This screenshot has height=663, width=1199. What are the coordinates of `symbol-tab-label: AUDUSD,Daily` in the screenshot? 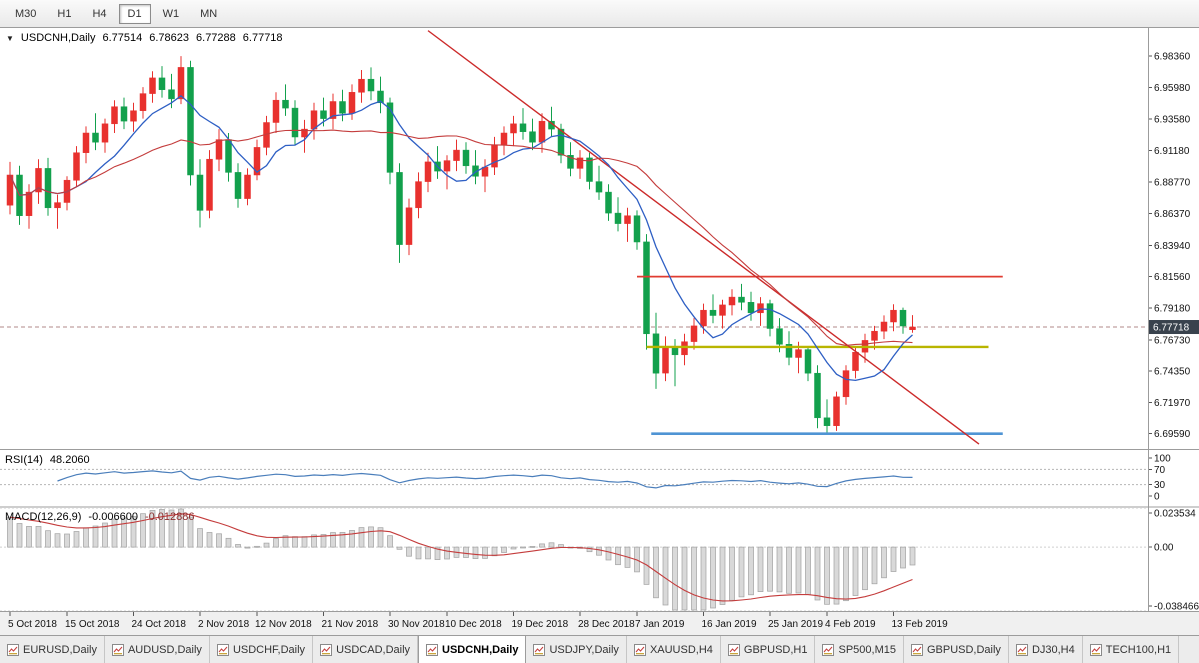 It's located at (164, 649).